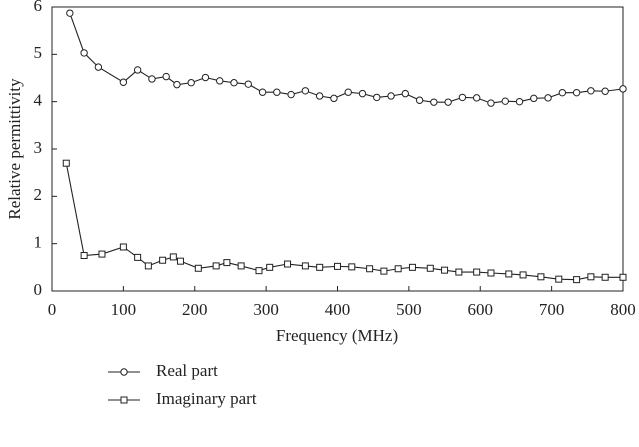 This screenshot has height=447, width=639. I want to click on y-tick-label: 2, so click(38, 194).